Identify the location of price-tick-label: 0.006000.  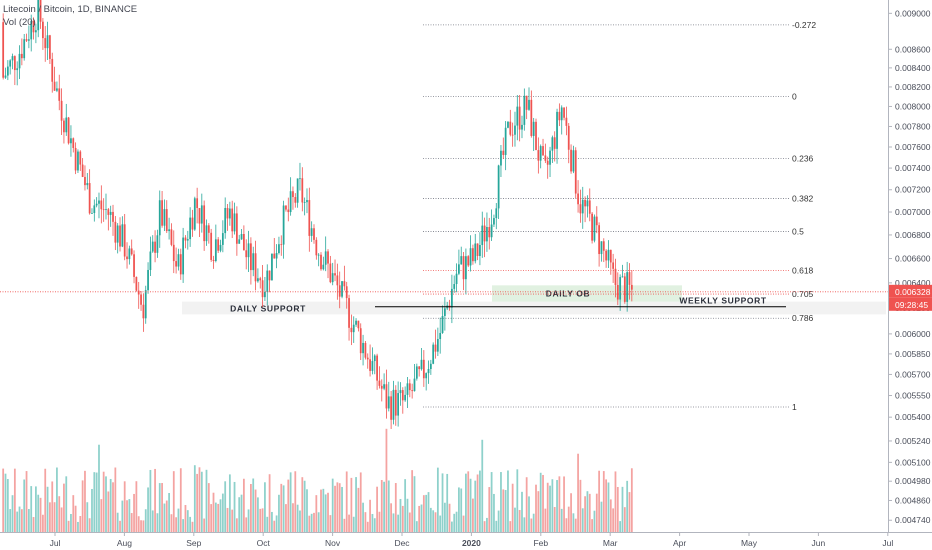
(913, 334).